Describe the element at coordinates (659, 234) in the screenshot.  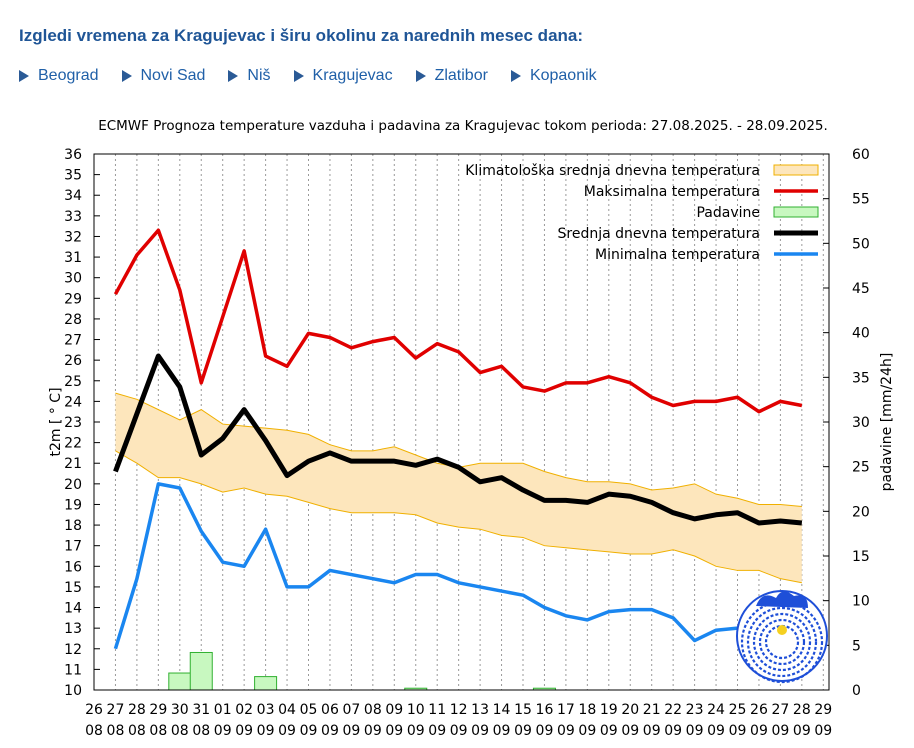
I see `legend-label: Srednja dnevna temperatura` at that location.